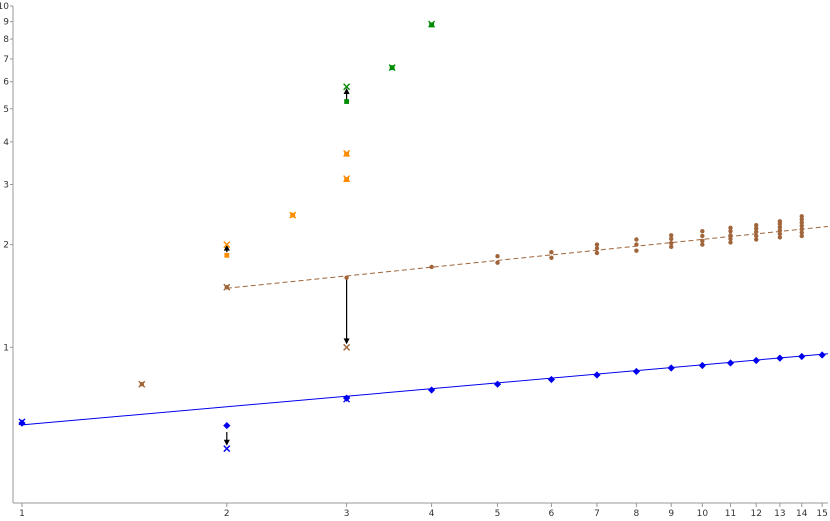  What do you see at coordinates (703, 514) in the screenshot?
I see `x-tick-label: 10` at bounding box center [703, 514].